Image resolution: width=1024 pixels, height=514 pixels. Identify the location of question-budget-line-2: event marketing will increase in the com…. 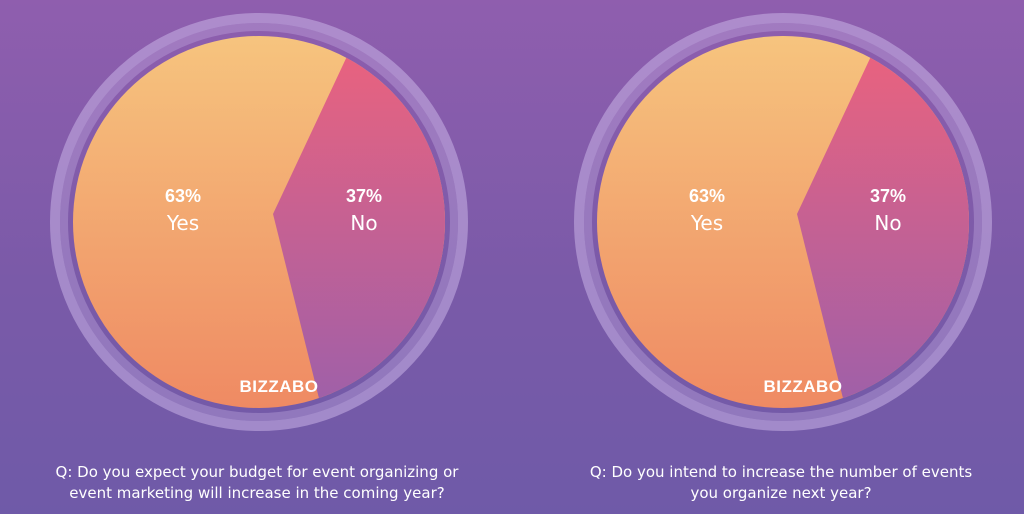
(257, 493).